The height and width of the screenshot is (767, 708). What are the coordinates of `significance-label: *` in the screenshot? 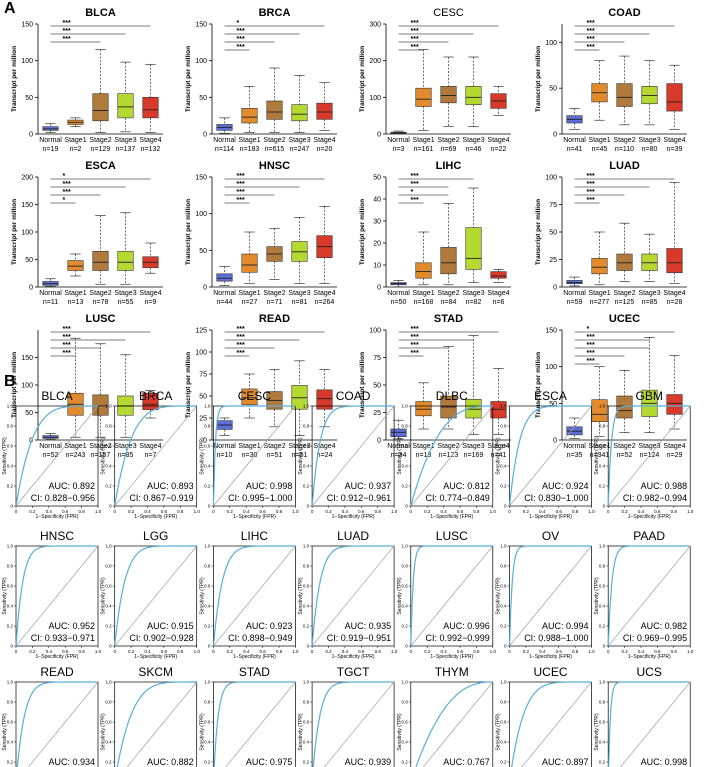 It's located at (64, 200).